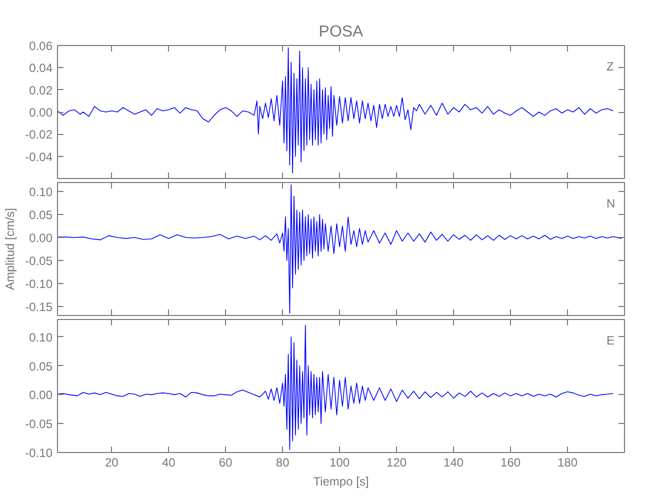 This screenshot has height=500, width=650. I want to click on x-tick-label: 20, so click(111, 463).